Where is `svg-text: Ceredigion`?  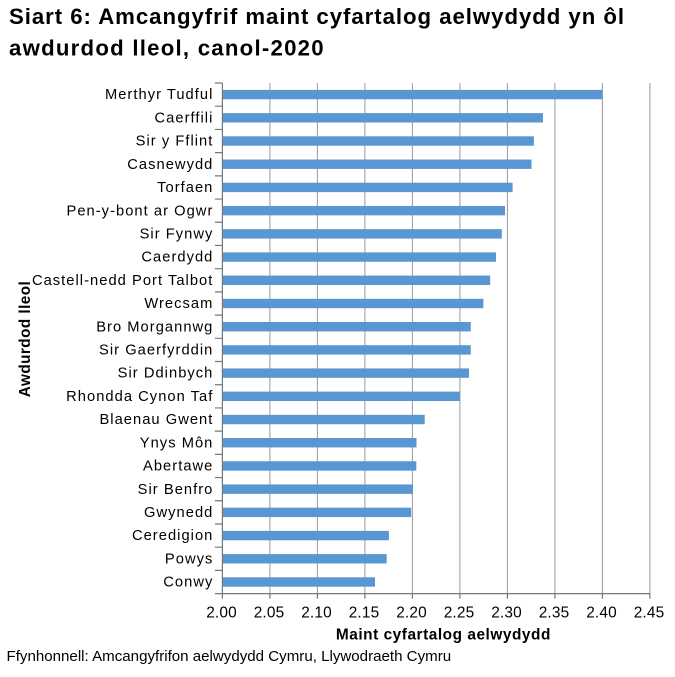 svg-text: Ceredigion is located at coordinates (172, 536).